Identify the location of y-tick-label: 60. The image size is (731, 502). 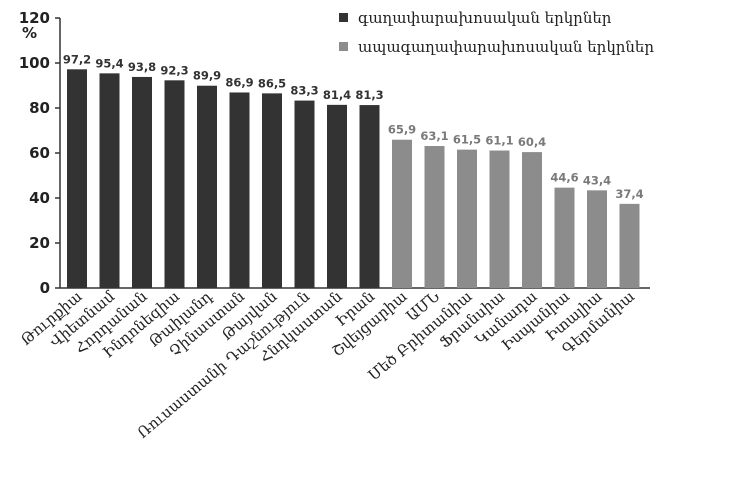
(39, 153).